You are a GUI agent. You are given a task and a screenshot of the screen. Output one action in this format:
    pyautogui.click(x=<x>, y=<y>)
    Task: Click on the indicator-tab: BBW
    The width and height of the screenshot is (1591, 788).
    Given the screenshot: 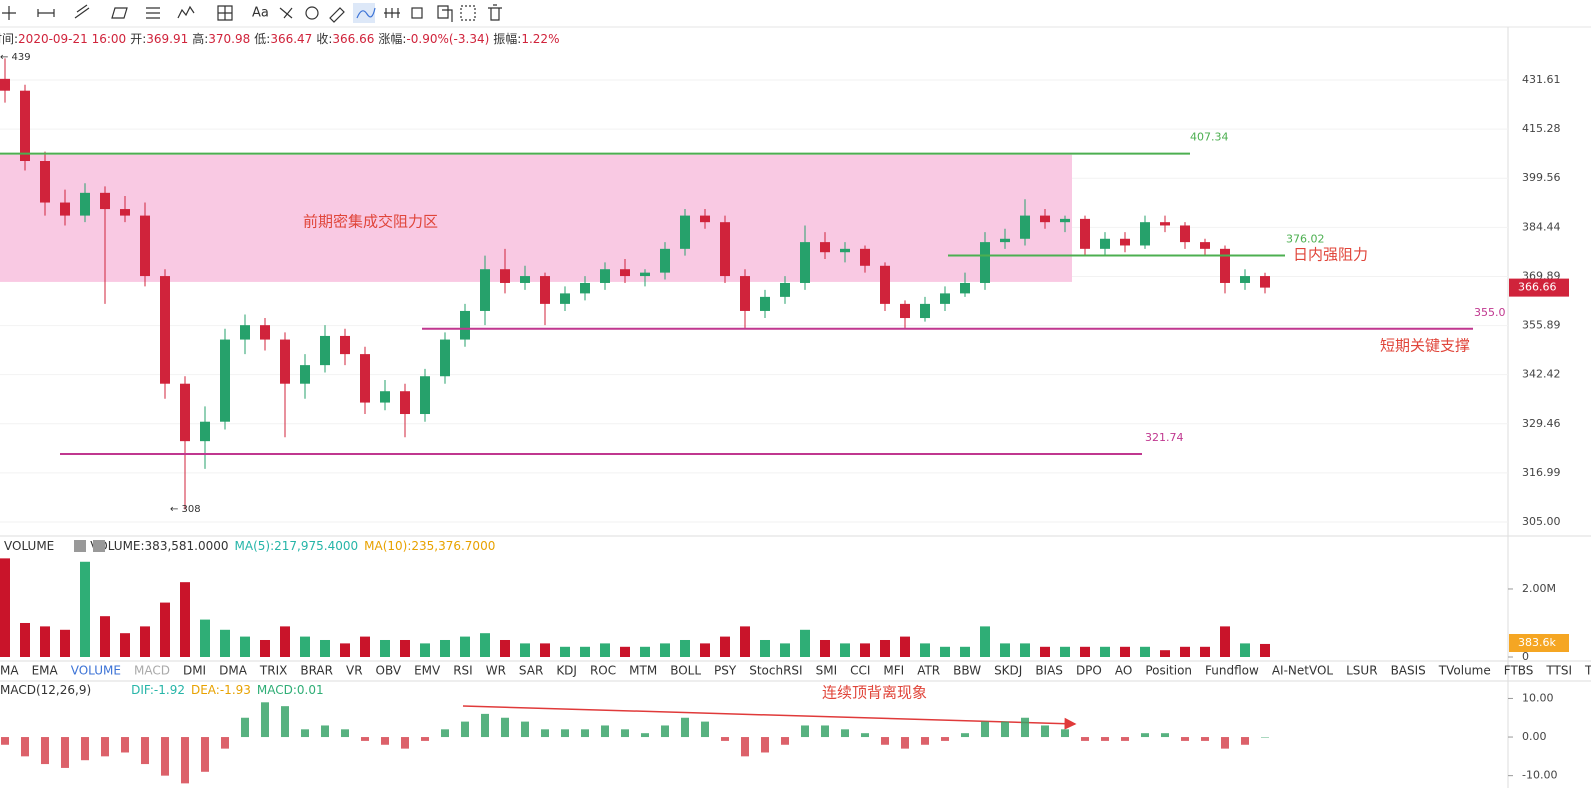 What is the action you would take?
    pyautogui.click(x=967, y=671)
    